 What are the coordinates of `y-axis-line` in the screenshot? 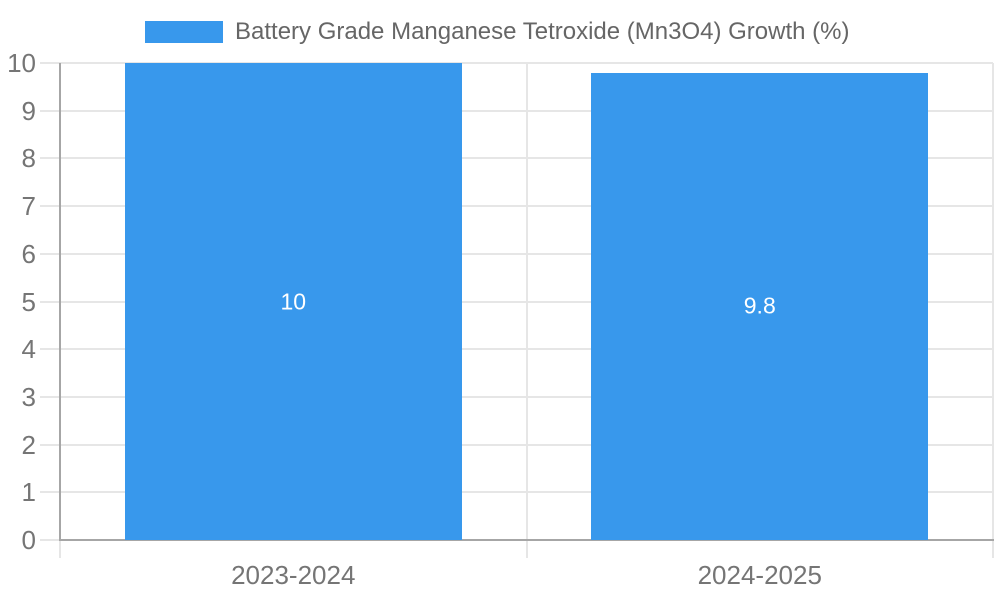 It's located at (60, 301).